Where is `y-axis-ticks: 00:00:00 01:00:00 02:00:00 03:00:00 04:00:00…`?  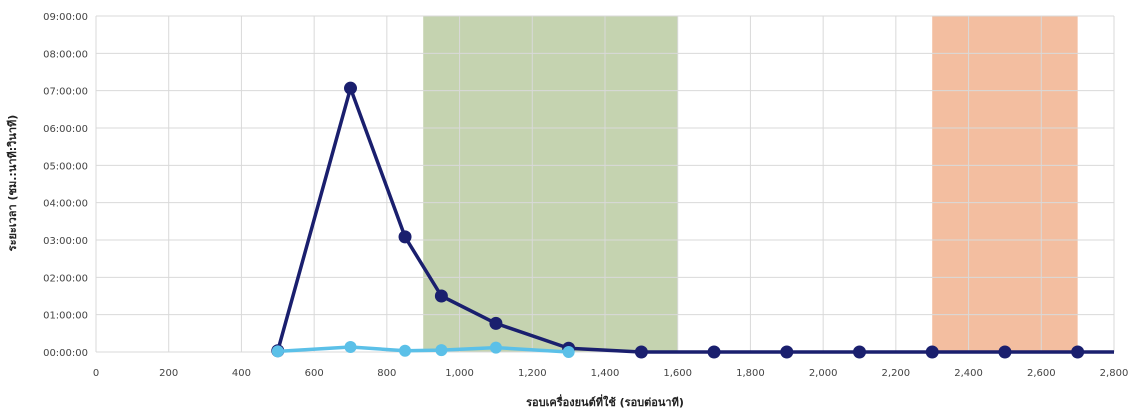
y-axis-ticks: 00:00:00 01:00:00 02:00:00 03:00:00 04:00:00… is located at coordinates (65, 185).